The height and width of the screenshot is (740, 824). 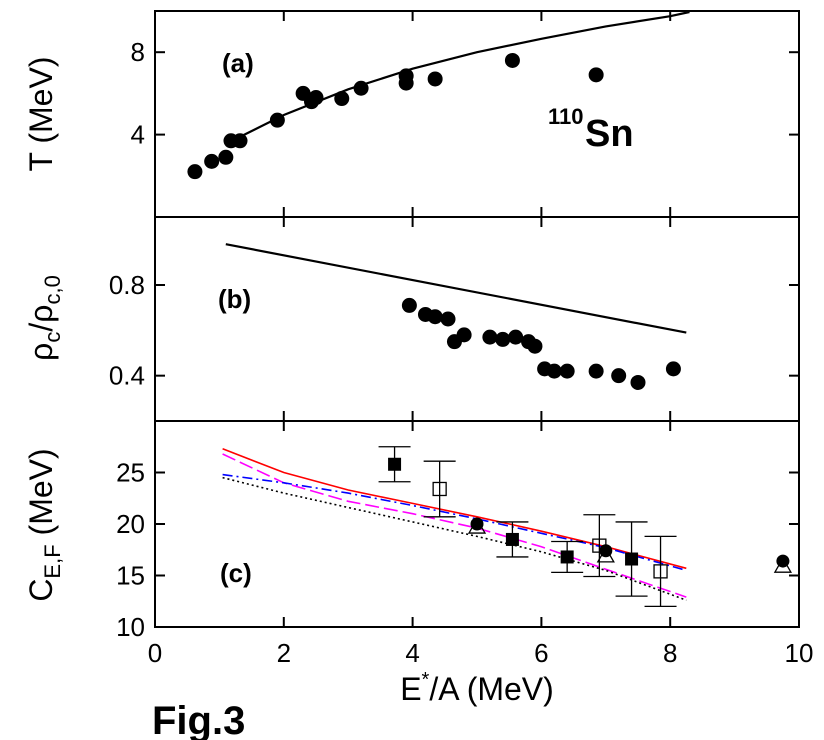 I want to click on svg-text: CE,F (MeV), so click(x=44, y=524).